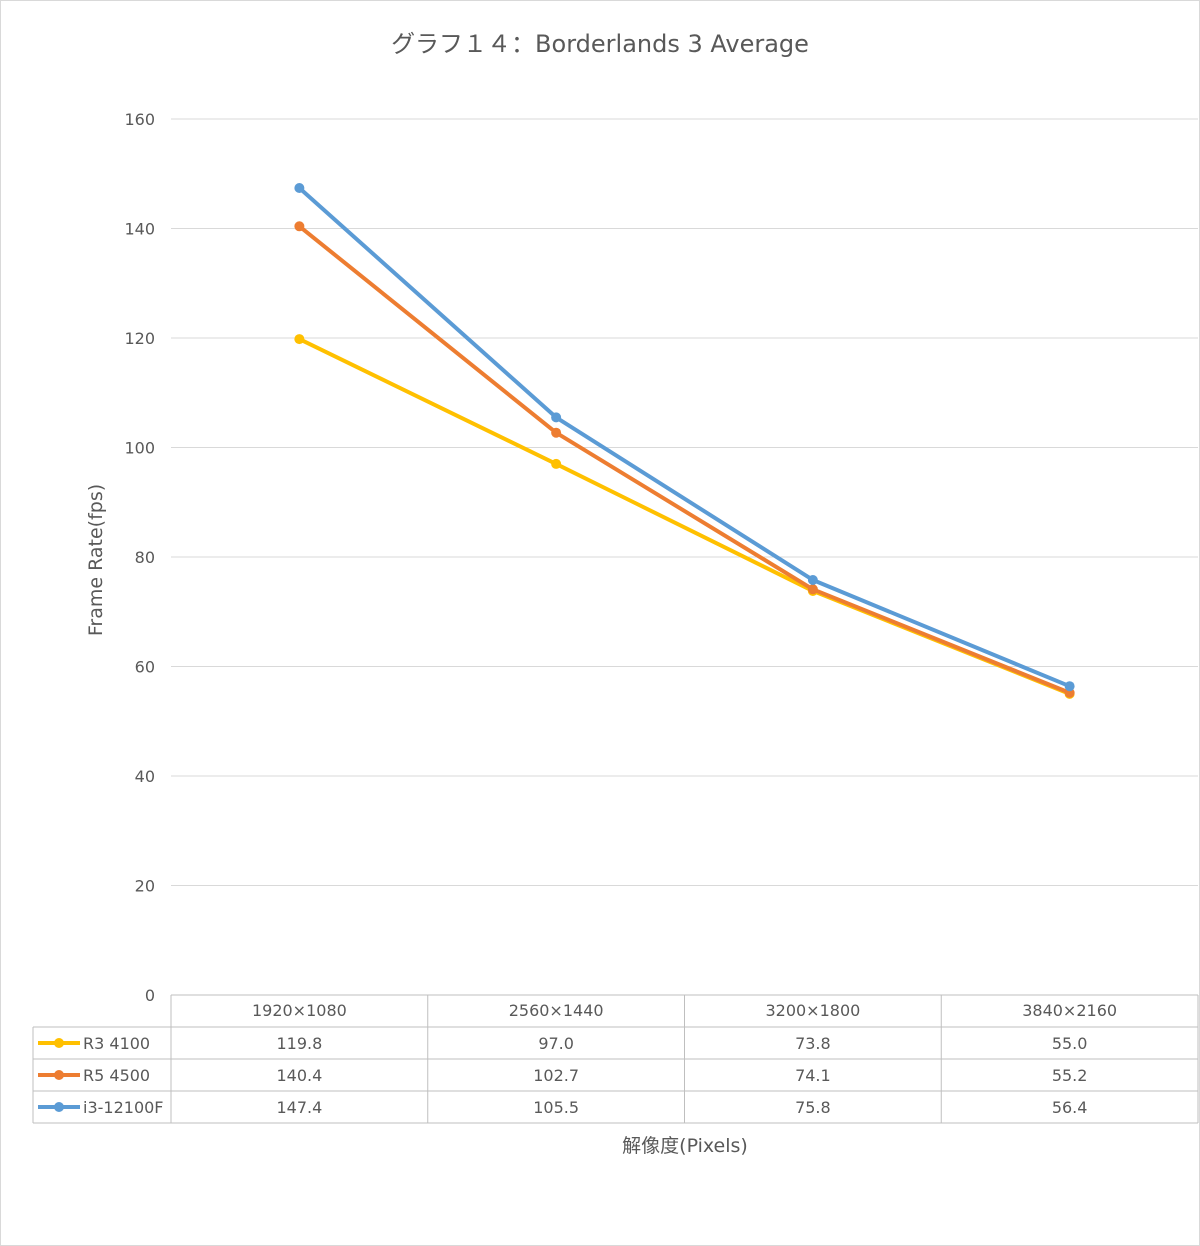 The height and width of the screenshot is (1246, 1200). What do you see at coordinates (139, 119) in the screenshot?
I see `y-tick-label: 160` at bounding box center [139, 119].